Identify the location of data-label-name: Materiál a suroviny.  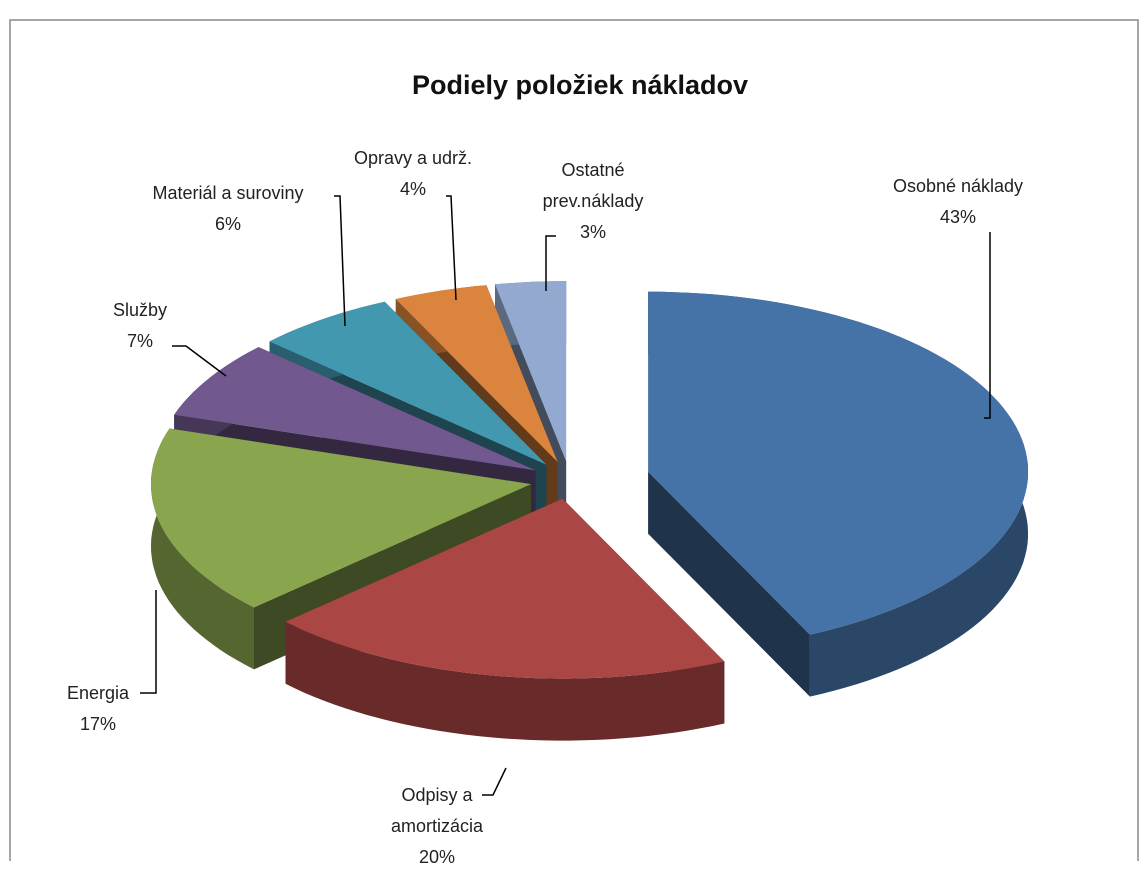
(228, 193).